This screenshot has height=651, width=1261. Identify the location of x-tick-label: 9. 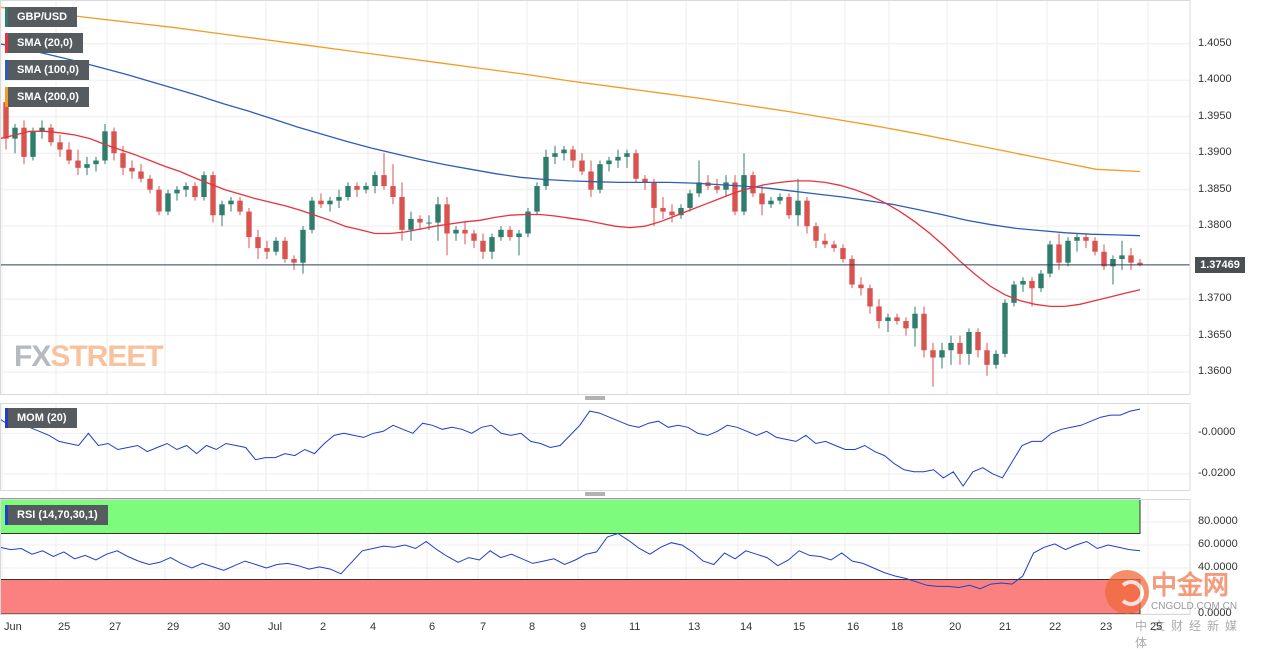
(583, 627).